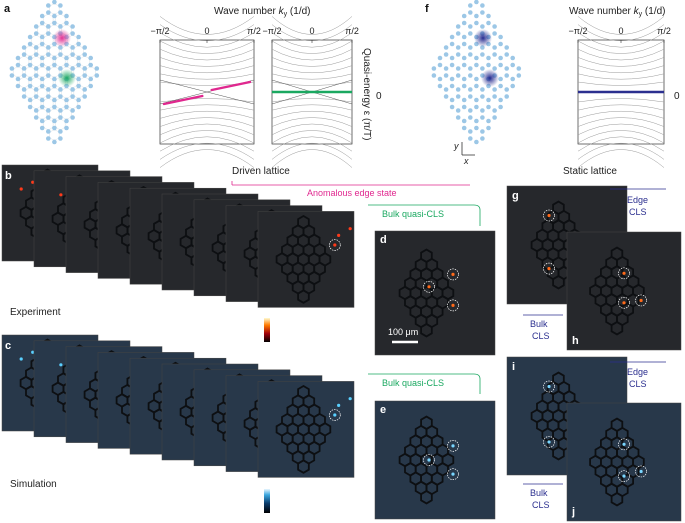 This screenshot has height=523, width=685. Describe the element at coordinates (637, 372) in the screenshot. I see `svg-text: Edge` at that location.